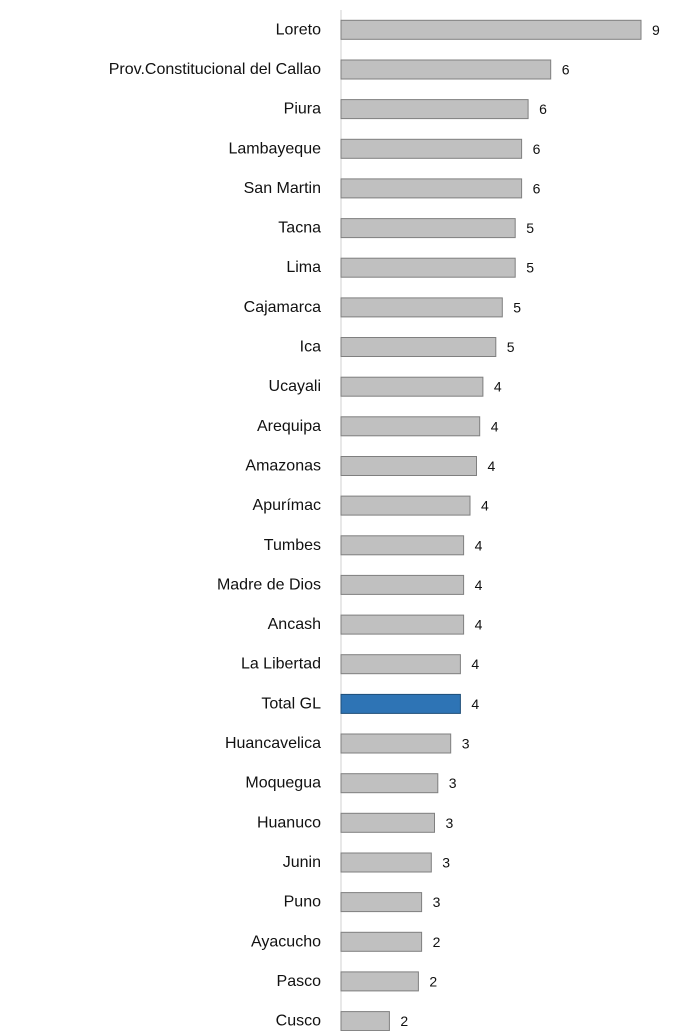 This screenshot has height=1031, width=673. Describe the element at coordinates (299, 228) in the screenshot. I see `category-label-tacna: Tacna` at that location.